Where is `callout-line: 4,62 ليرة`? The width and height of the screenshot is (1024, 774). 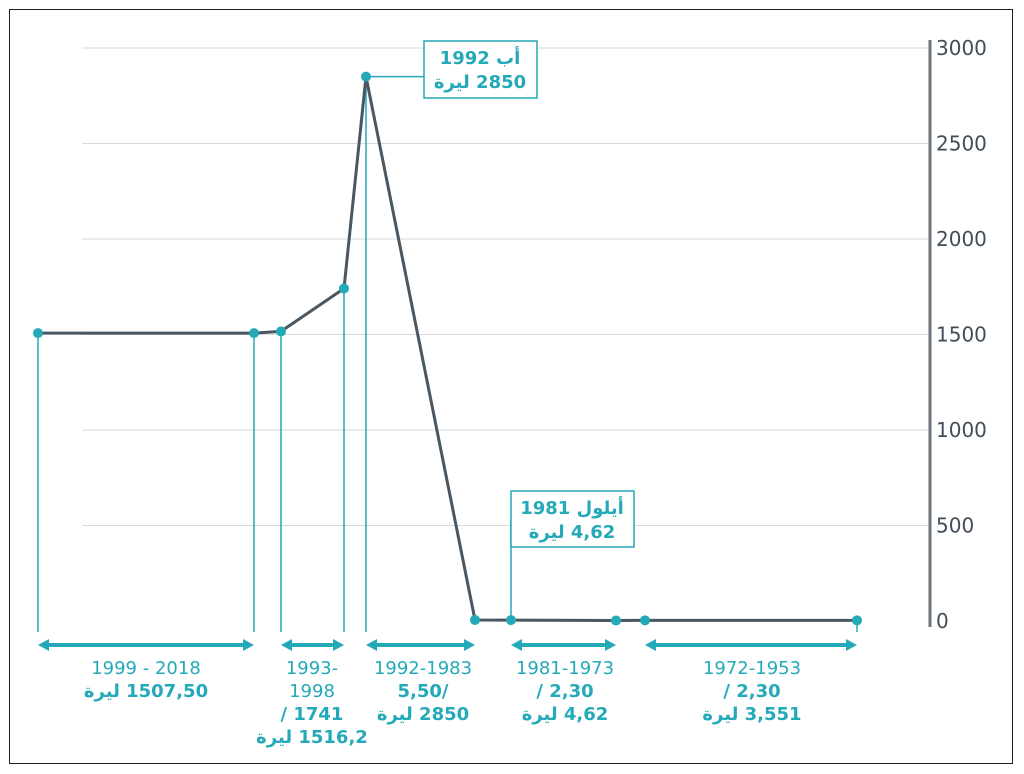 callout-line: 4,62 ليرة is located at coordinates (572, 532).